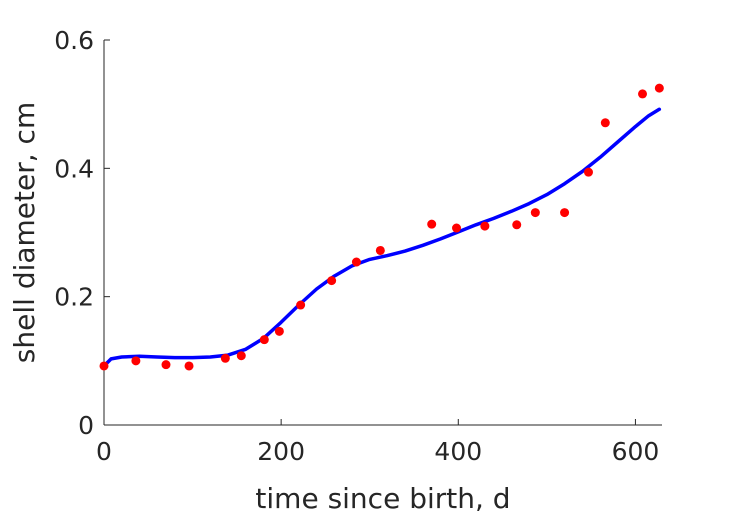 This screenshot has width=729, height=521. Describe the element at coordinates (281, 451) in the screenshot. I see `x-tick-label: 200` at that location.